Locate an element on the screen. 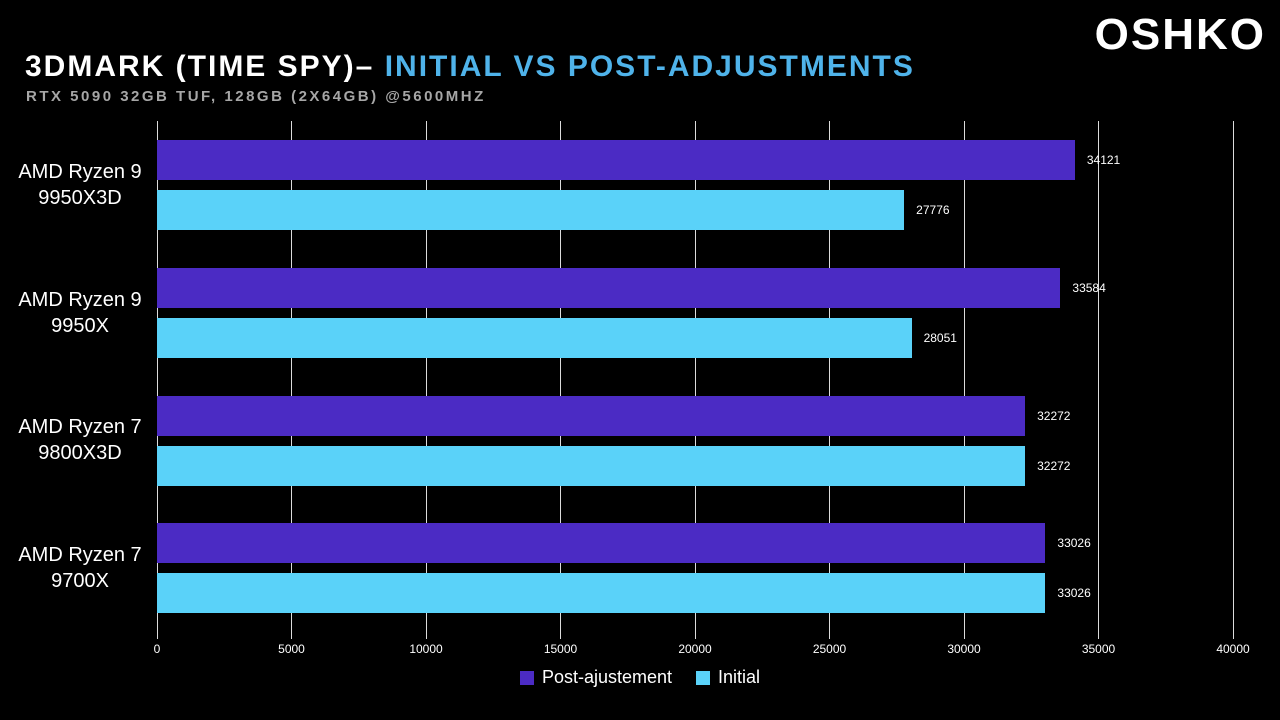 Image resolution: width=1280 pixels, height=720 pixels. axis-tick-label: 35000 is located at coordinates (1098, 649).